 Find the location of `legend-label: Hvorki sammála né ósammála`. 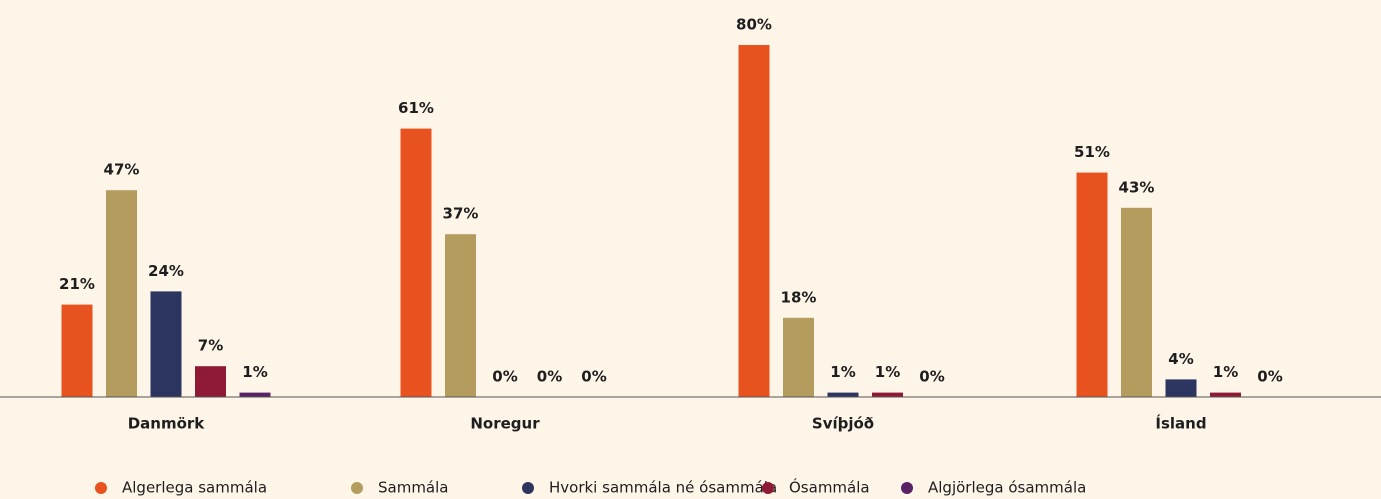

legend-label: Hvorki sammála né ósammála is located at coordinates (663, 488).